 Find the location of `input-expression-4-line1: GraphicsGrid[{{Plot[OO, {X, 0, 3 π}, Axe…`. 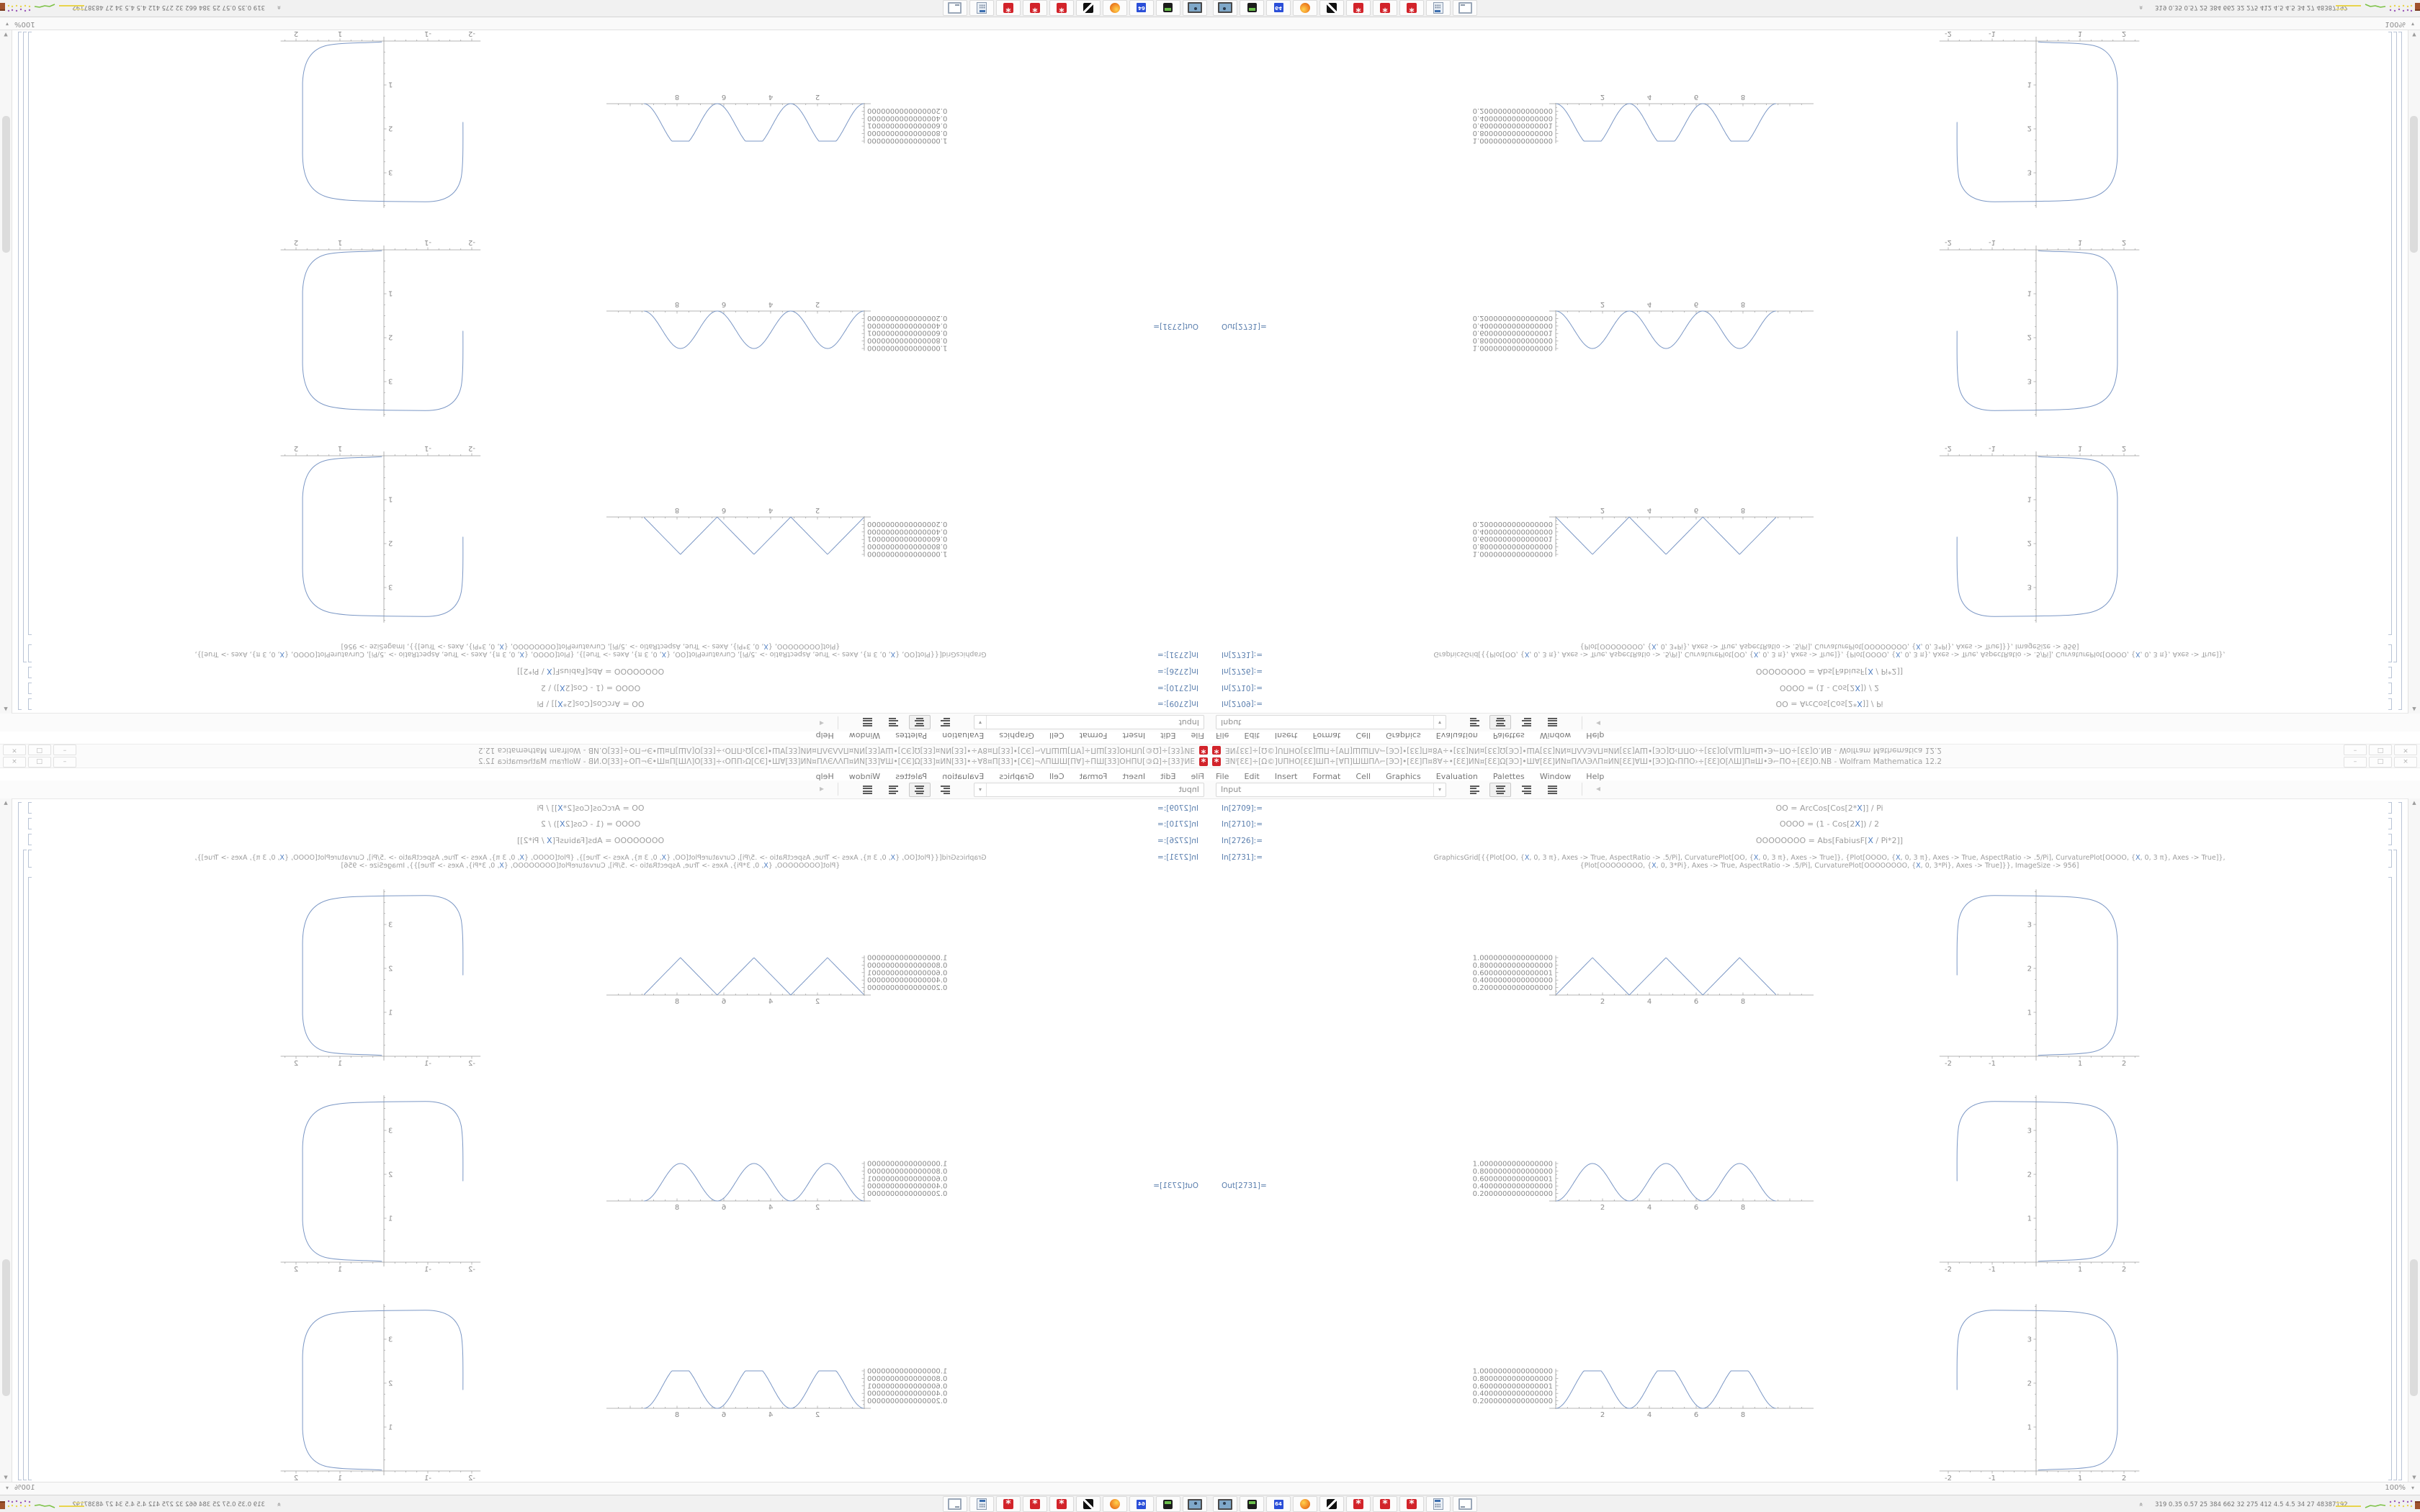

input-expression-4-line1: GraphicsGrid[{{Plot[OO, {X, 0, 3 π}, Axe… is located at coordinates (590, 654).